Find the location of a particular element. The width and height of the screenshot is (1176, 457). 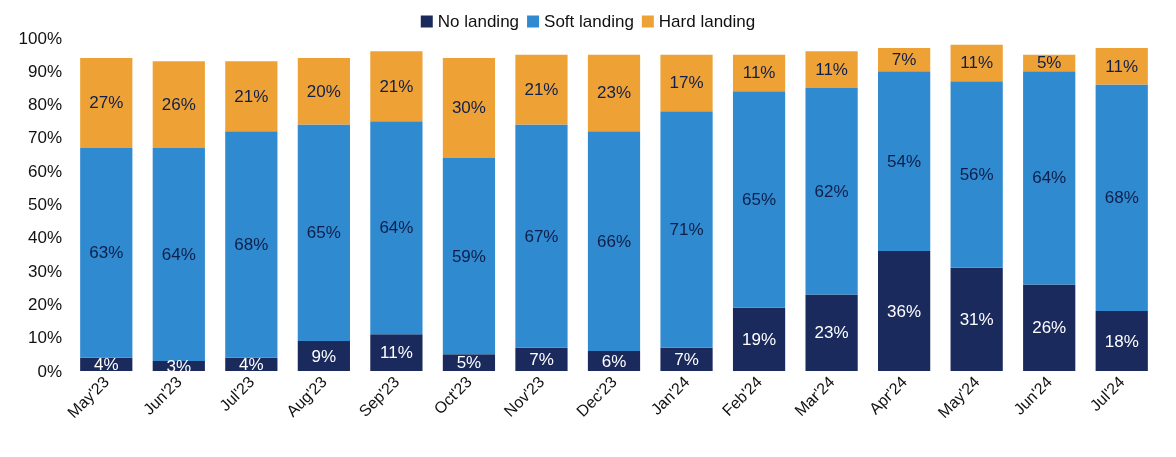

data-label: 27% is located at coordinates (106, 103).